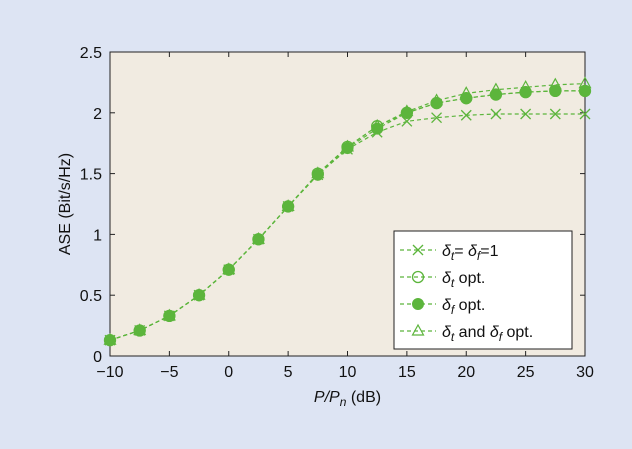  I want to click on x-axis-label-unit: (dB), so click(363, 397).